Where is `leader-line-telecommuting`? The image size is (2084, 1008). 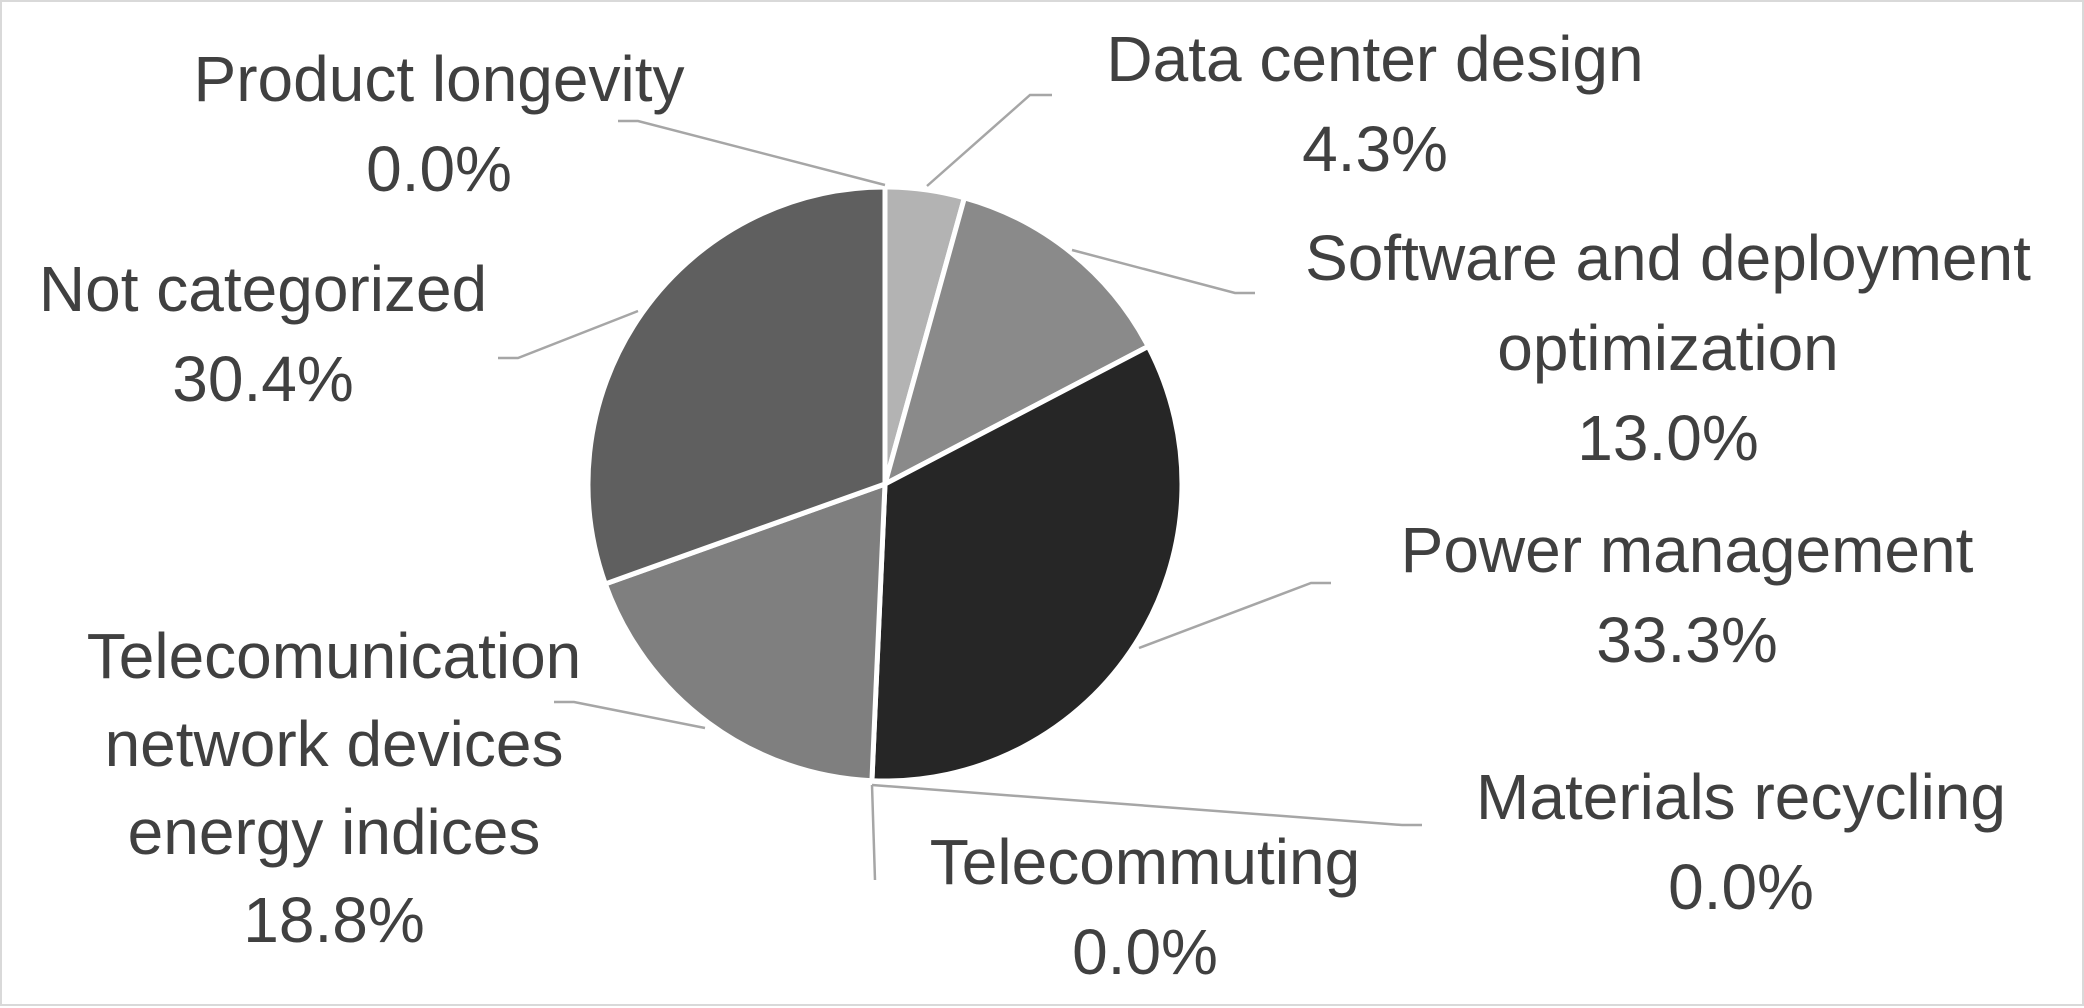 leader-line-telecommuting is located at coordinates (873, 832).